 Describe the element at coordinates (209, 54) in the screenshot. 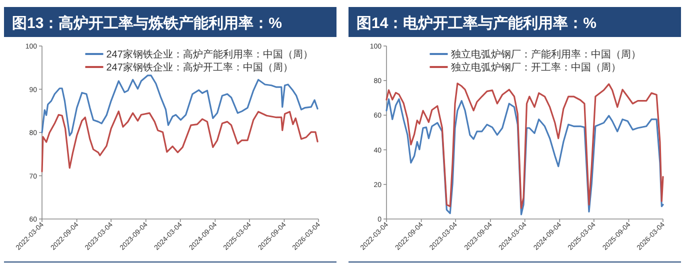

I see `legend-label: 247家钢铁企业：高炉产能利用率：中国（周）` at that location.